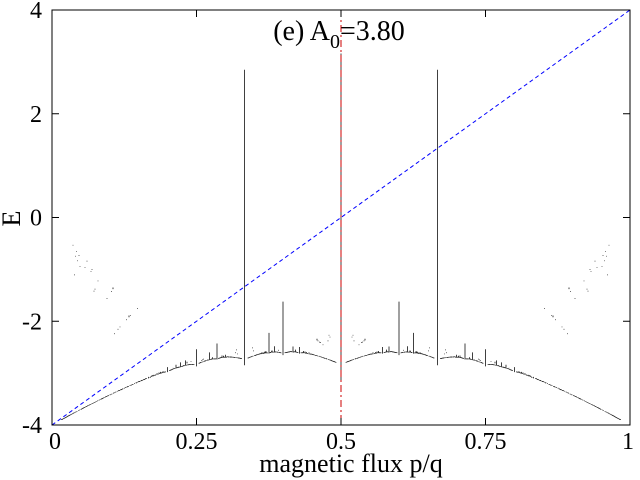  Describe the element at coordinates (32, 426) in the screenshot. I see `y-tick-label: -4` at that location.